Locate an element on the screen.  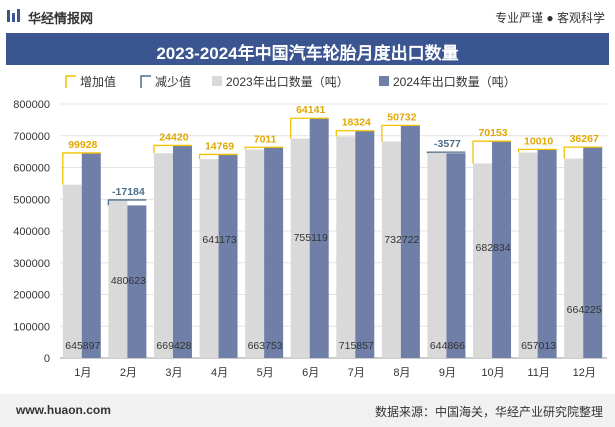
change-label: -3577 is located at coordinates (447, 144).